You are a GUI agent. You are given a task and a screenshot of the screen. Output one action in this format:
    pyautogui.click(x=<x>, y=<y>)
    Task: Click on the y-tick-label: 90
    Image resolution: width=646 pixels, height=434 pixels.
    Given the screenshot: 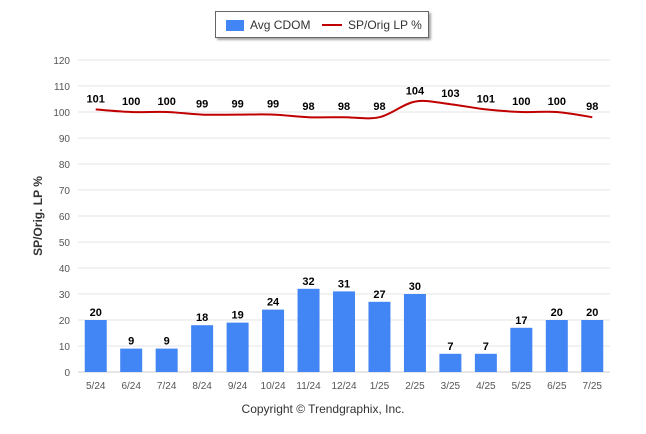 What is the action you would take?
    pyautogui.click(x=65, y=139)
    